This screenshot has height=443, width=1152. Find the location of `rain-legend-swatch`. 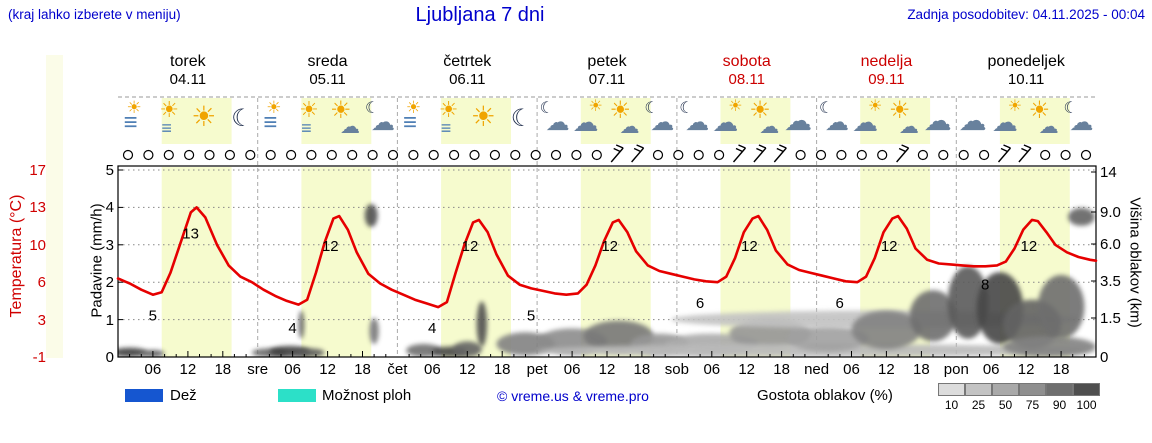

rain-legend-swatch is located at coordinates (144, 395).